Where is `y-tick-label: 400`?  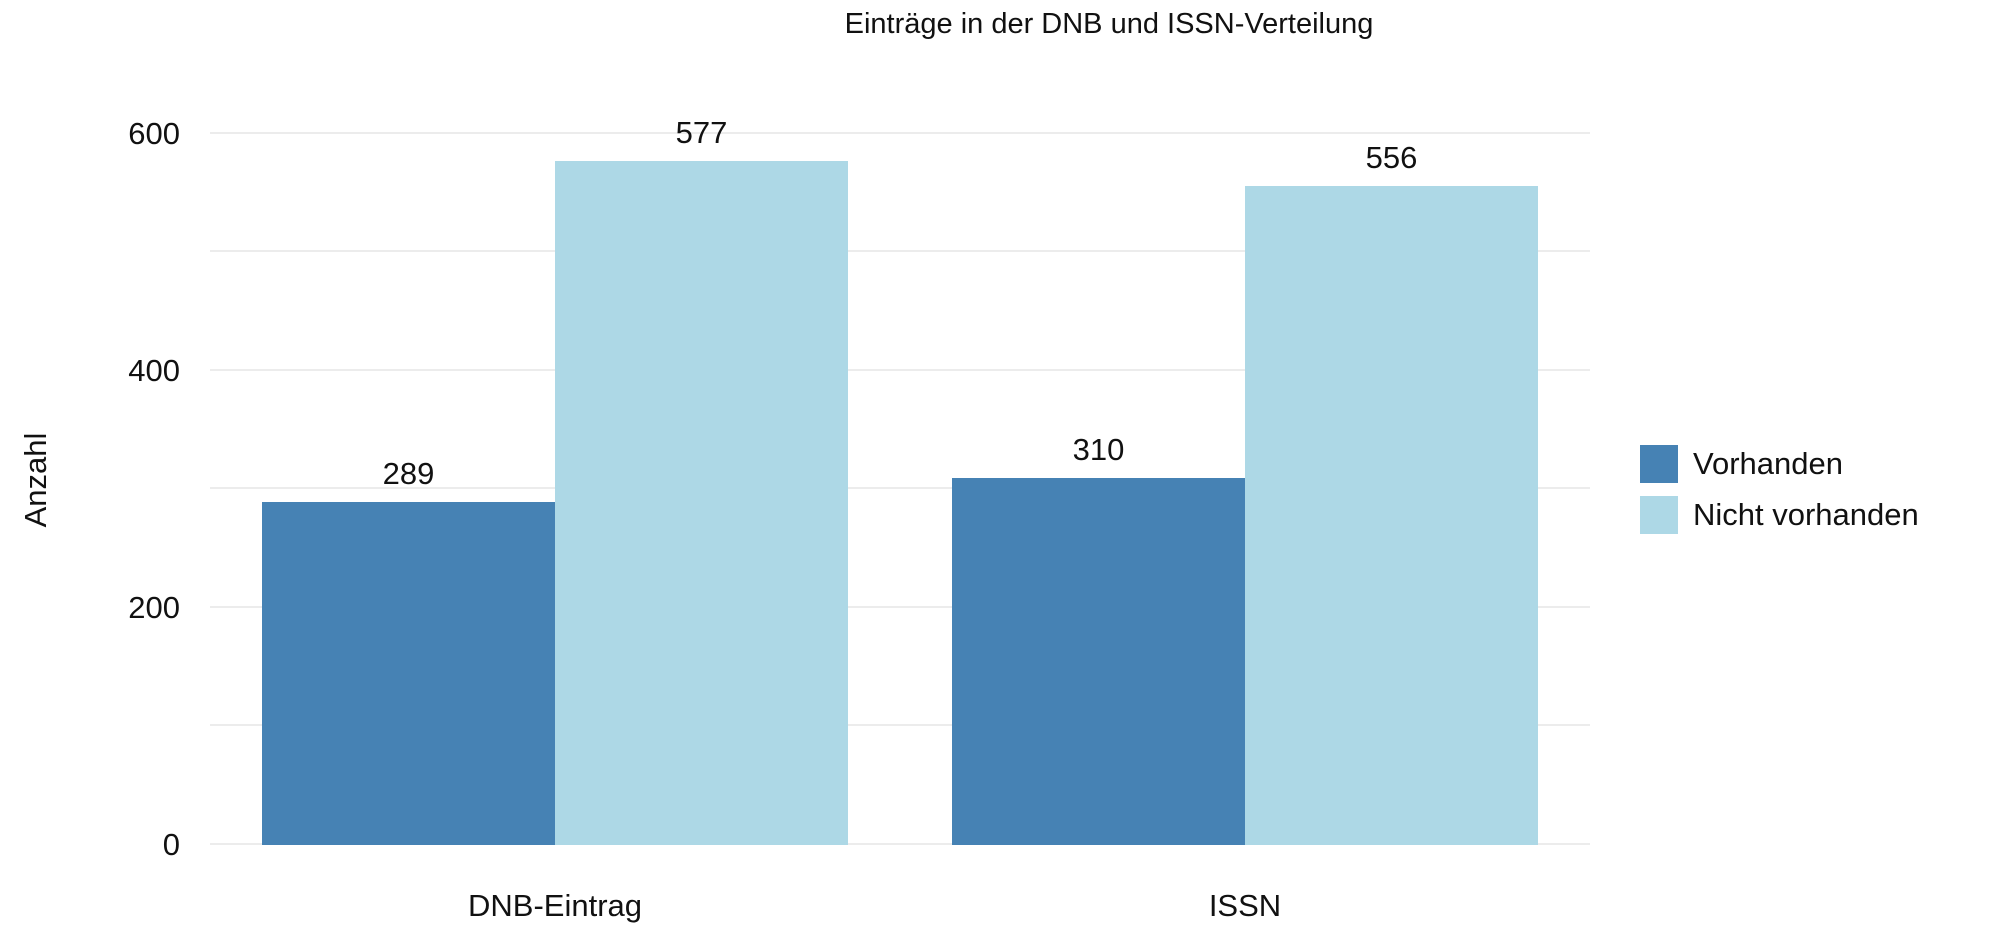 y-tick-label: 400 is located at coordinates (154, 370).